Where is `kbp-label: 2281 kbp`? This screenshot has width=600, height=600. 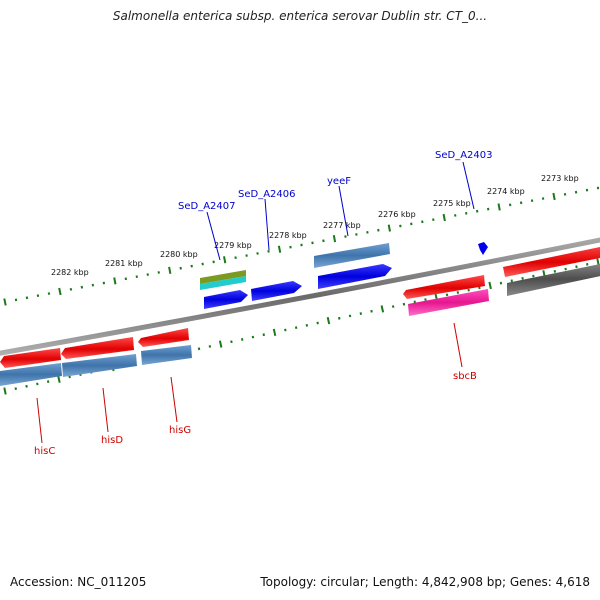 kbp-label: 2281 kbp is located at coordinates (124, 263).